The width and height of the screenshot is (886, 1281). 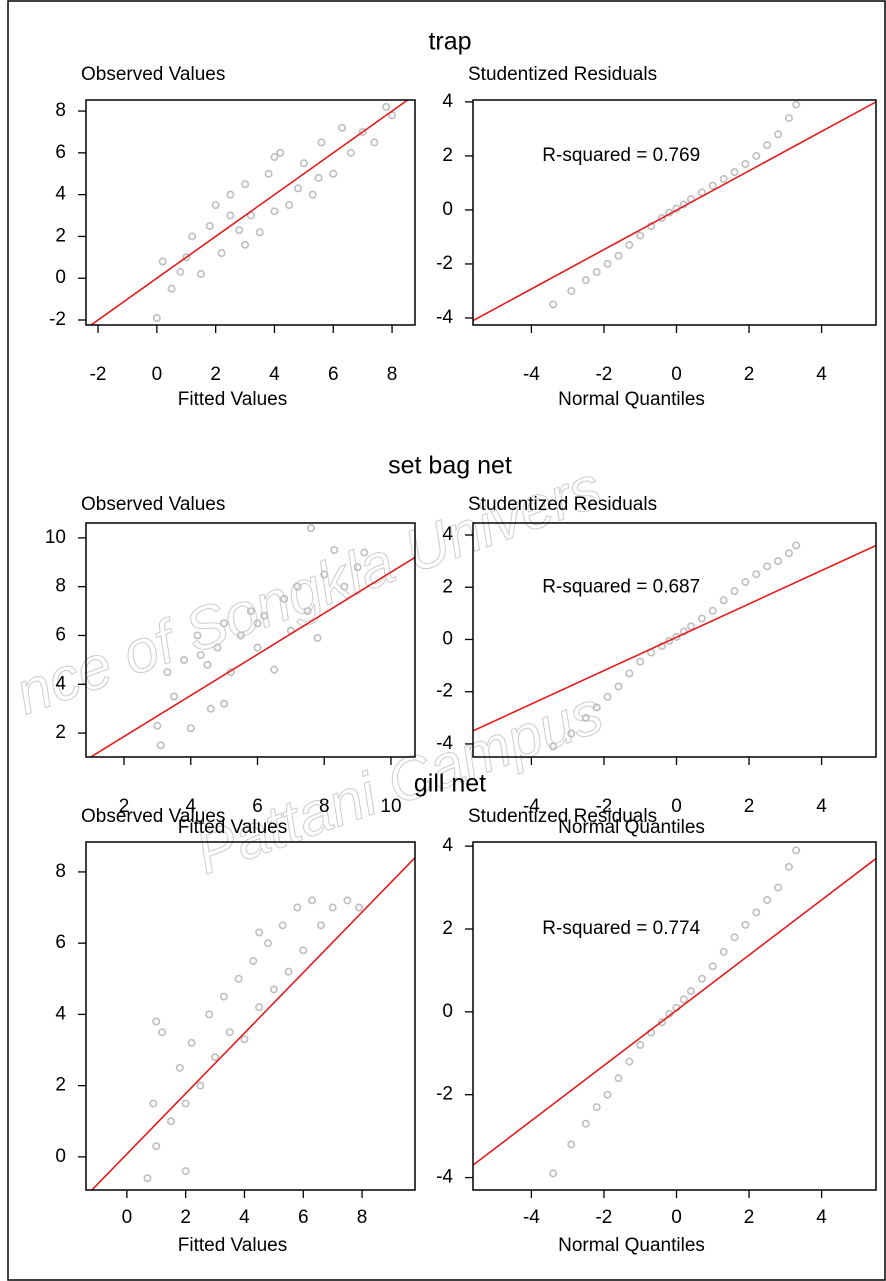 I want to click on y-axis-label: Studentized Residuals, so click(x=562, y=816).